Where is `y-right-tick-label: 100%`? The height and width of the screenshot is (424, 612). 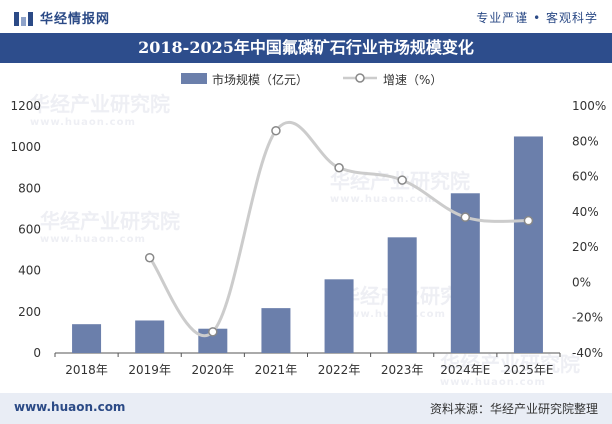
y-right-tick-label: 100% is located at coordinates (589, 106).